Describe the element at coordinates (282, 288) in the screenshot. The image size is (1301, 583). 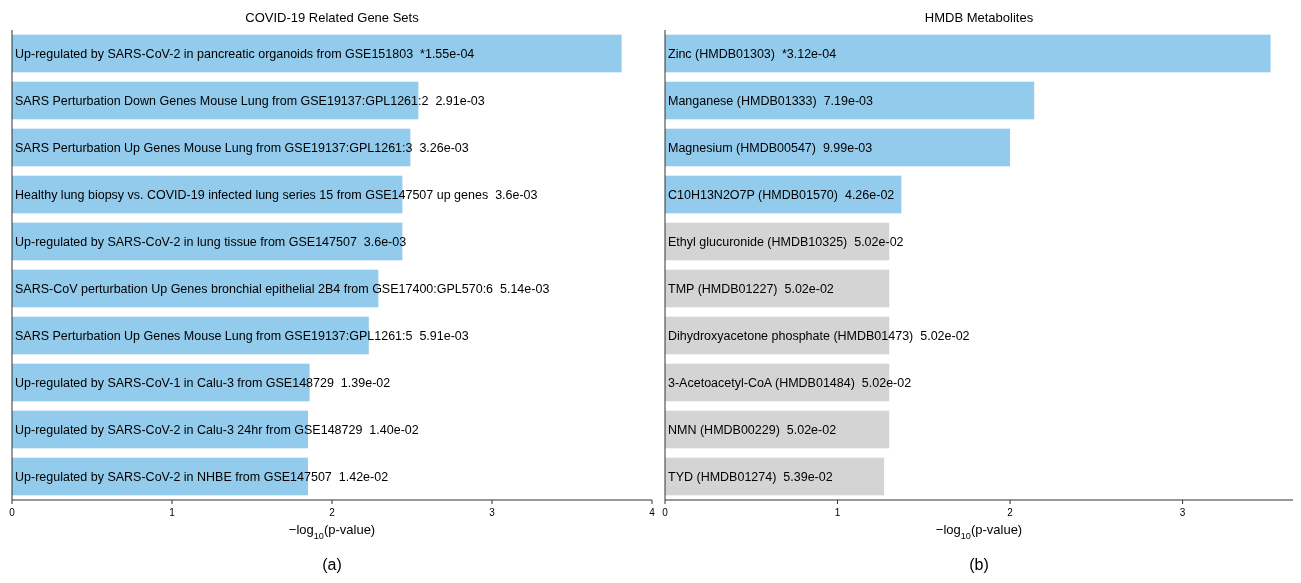
I see `y-tick-label: SARS-CoV perturbation Up Genes bronchial epithelial 2B4 from GSE17400:GPL570:6 5.14e-03` at that location.